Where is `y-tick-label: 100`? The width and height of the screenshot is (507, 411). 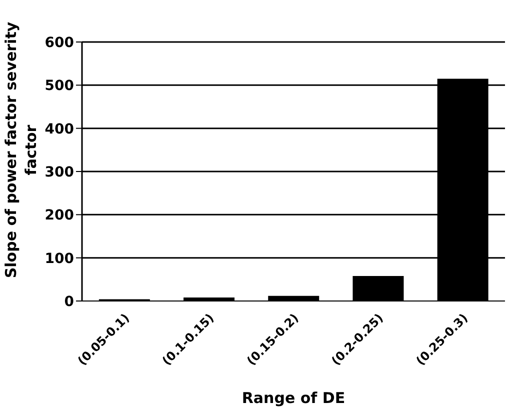
y-tick-label: 100 is located at coordinates (59, 258).